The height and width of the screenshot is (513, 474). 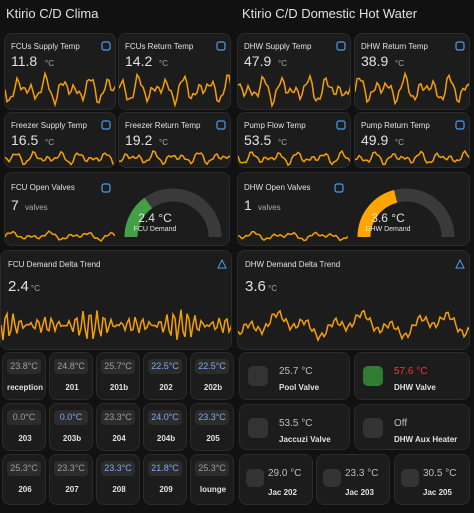 I want to click on gauge-value: 3.6 °C, so click(x=388, y=218).